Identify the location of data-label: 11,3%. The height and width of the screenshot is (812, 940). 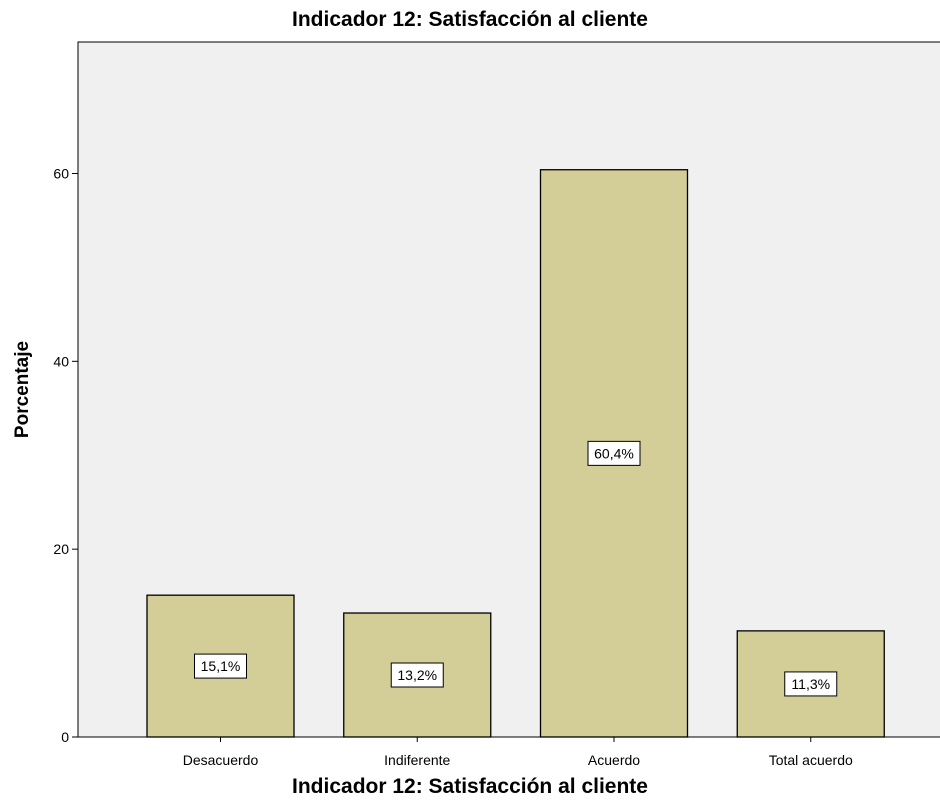
(810, 684).